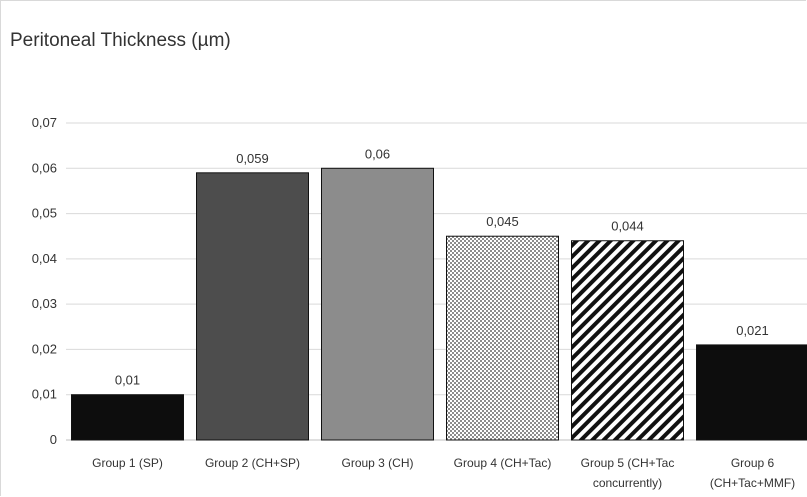 This screenshot has height=497, width=807. Describe the element at coordinates (44, 122) in the screenshot. I see `y-tick-label: 0,07` at that location.